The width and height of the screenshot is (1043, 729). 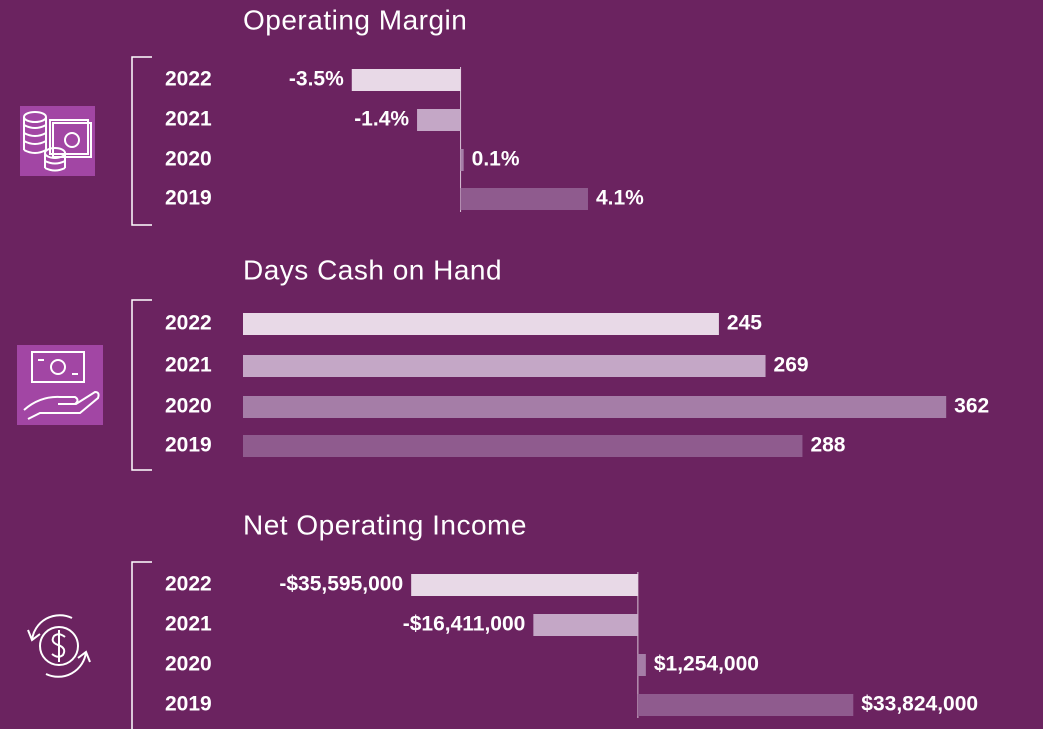 I want to click on value-label: 4.1%, so click(x=620, y=198).